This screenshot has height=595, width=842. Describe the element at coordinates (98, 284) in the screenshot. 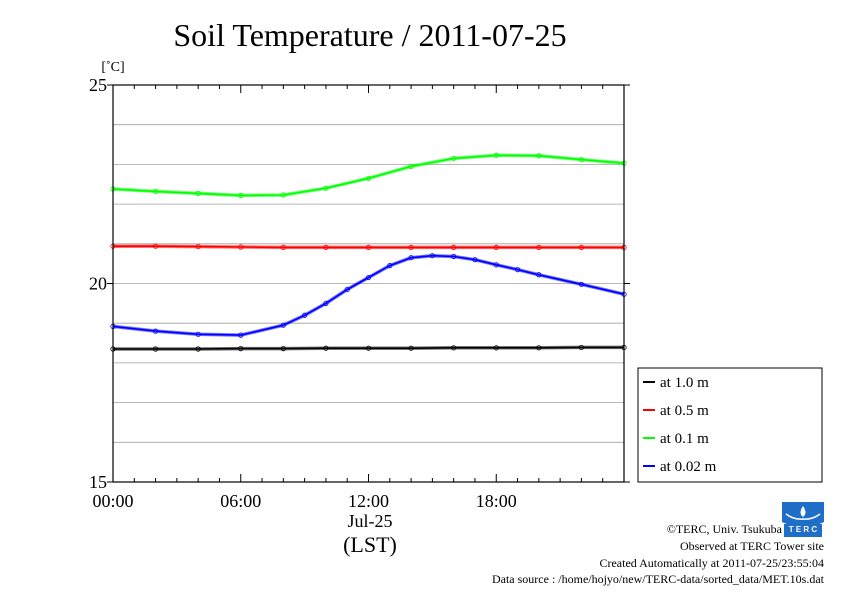

I see `y-tick-label: 20` at that location.